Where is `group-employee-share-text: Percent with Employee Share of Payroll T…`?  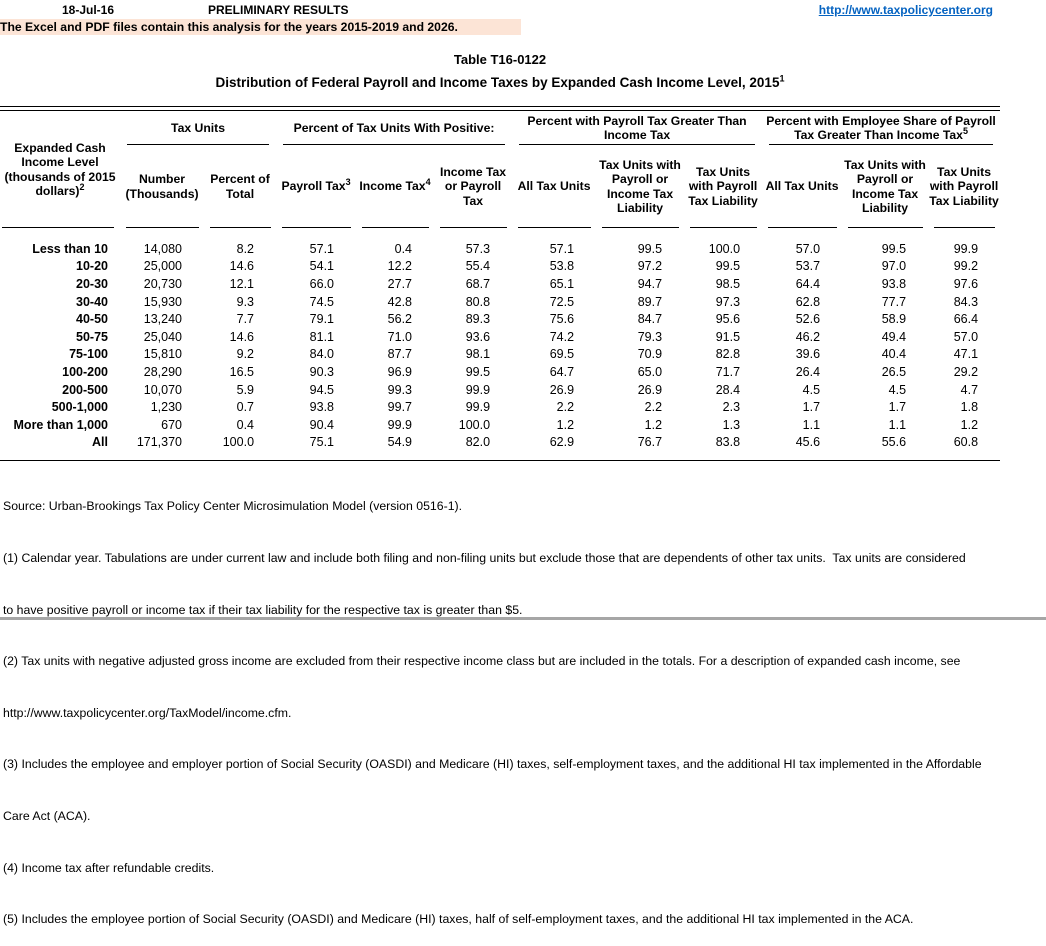 group-employee-share-text: Percent with Employee Share of Payroll T… is located at coordinates (881, 128).